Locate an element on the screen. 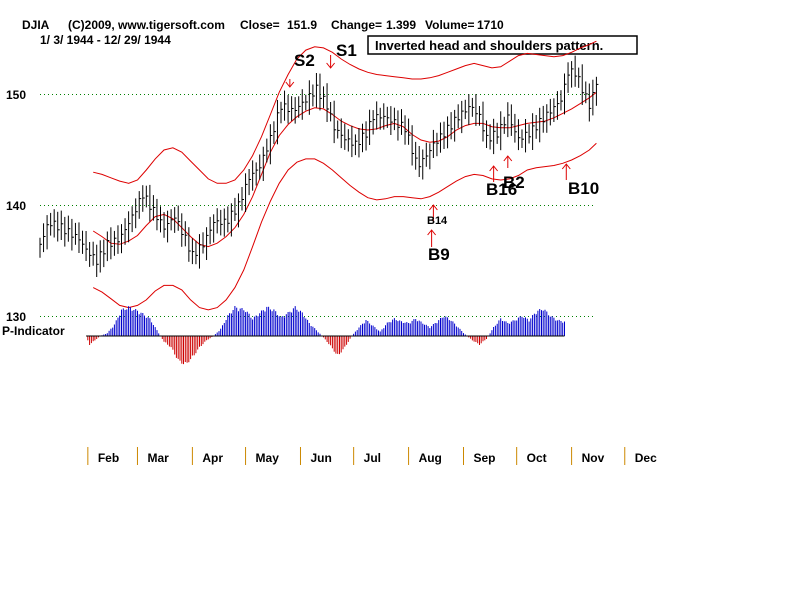 The image size is (800, 600). symbol-label: DJIA is located at coordinates (36, 25).